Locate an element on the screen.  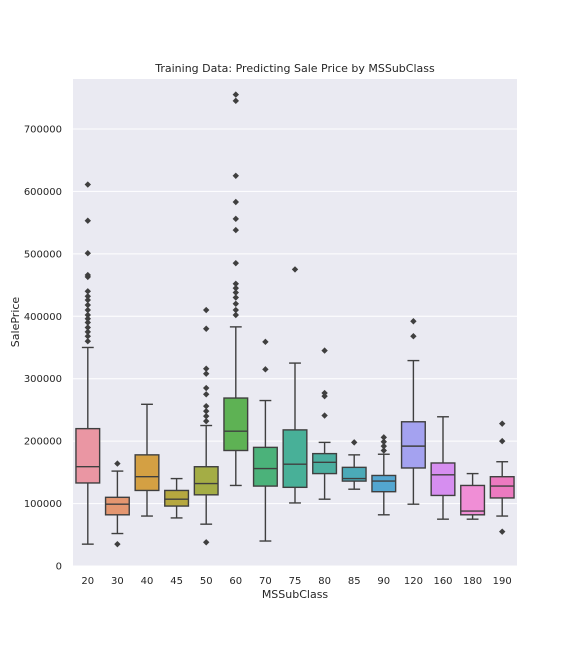
x-tick-label: 190 is located at coordinates (502, 581).